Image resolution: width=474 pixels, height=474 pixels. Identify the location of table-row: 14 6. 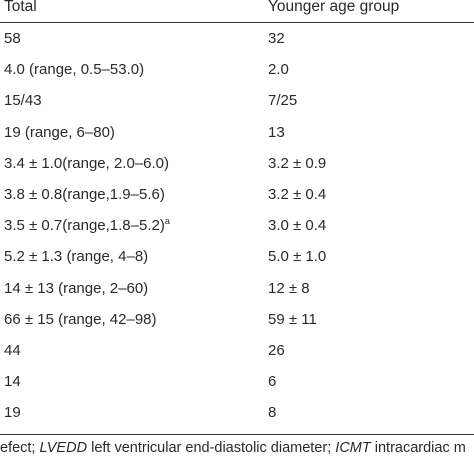
(237, 381).